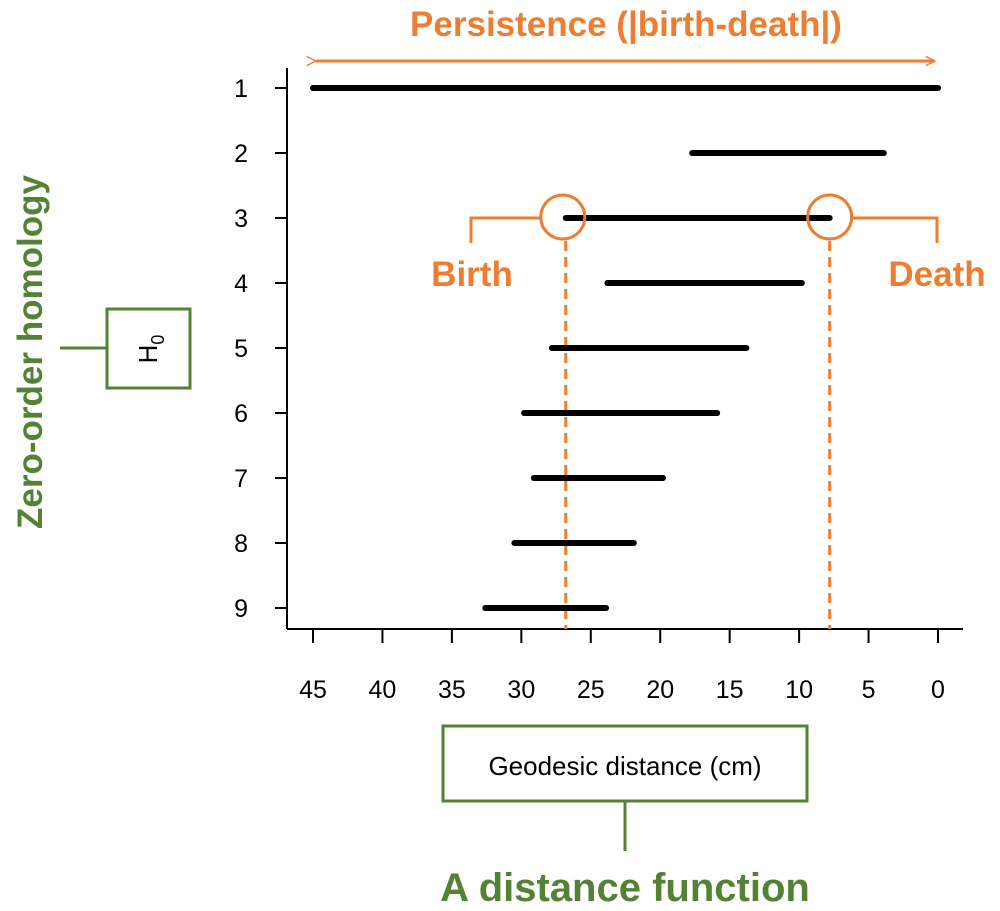  What do you see at coordinates (869, 690) in the screenshot?
I see `x-tick-label: 5` at bounding box center [869, 690].